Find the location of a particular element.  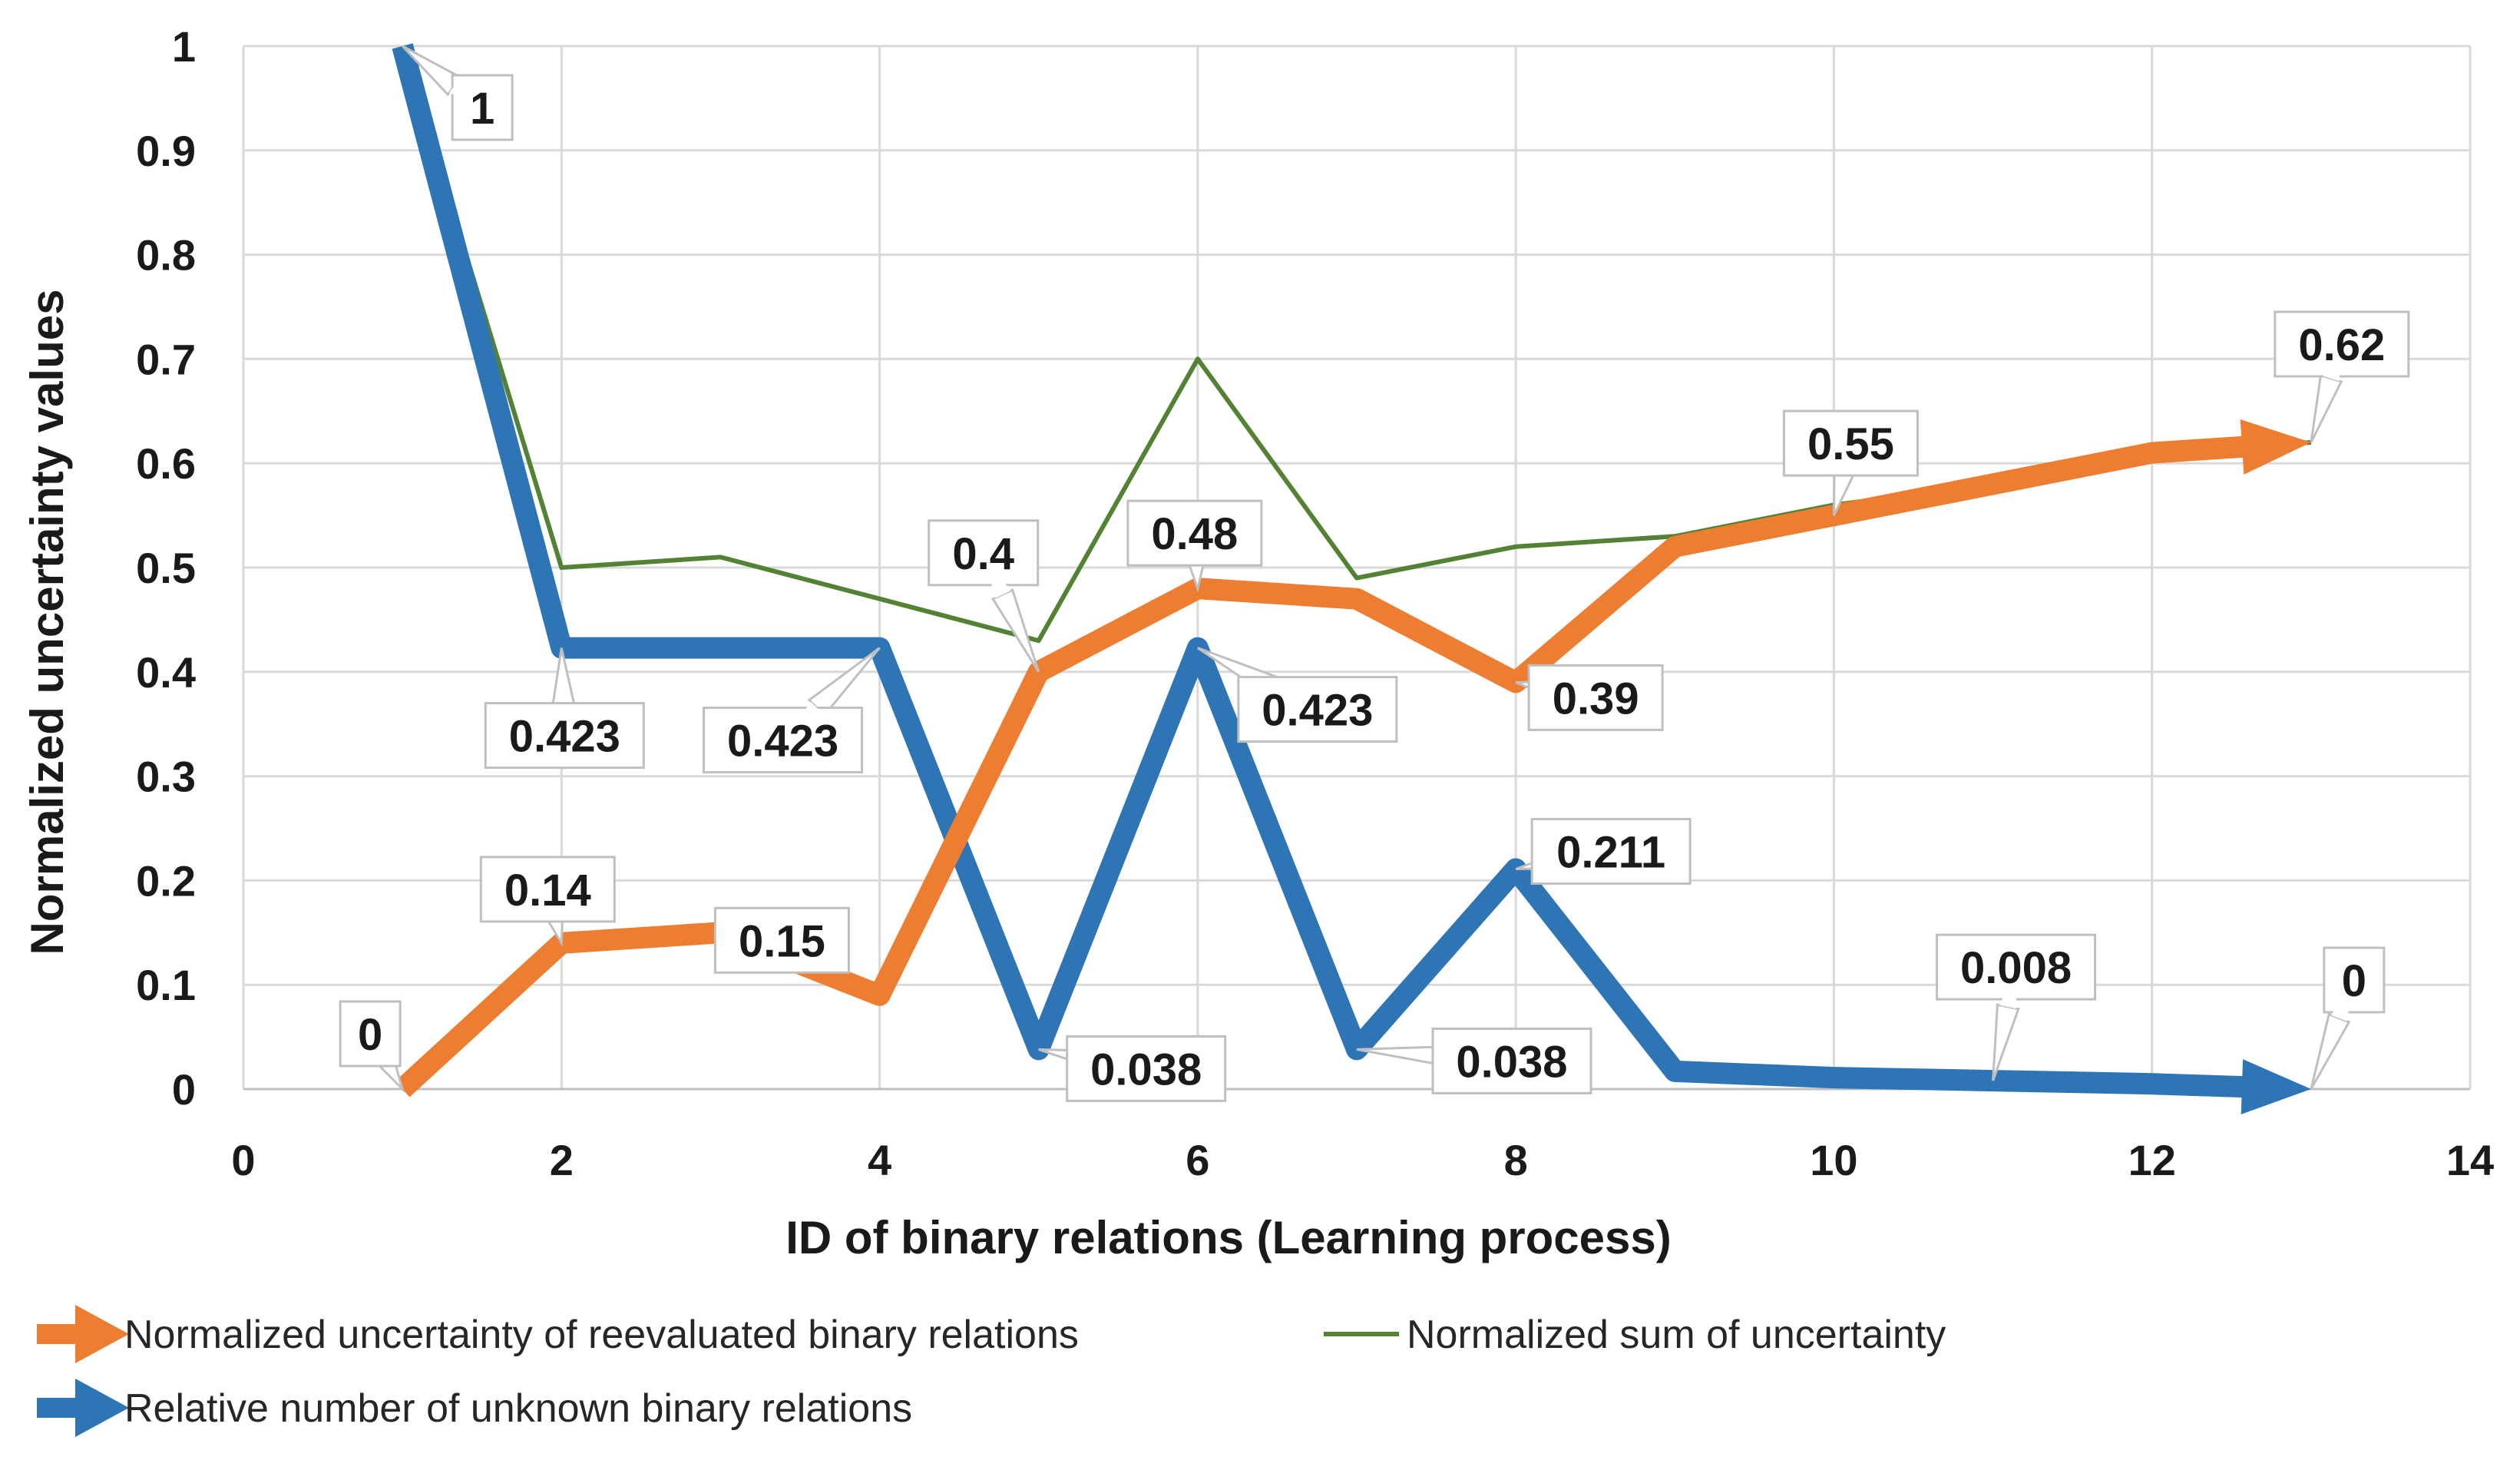

data-label-text: 1 is located at coordinates (482, 109).